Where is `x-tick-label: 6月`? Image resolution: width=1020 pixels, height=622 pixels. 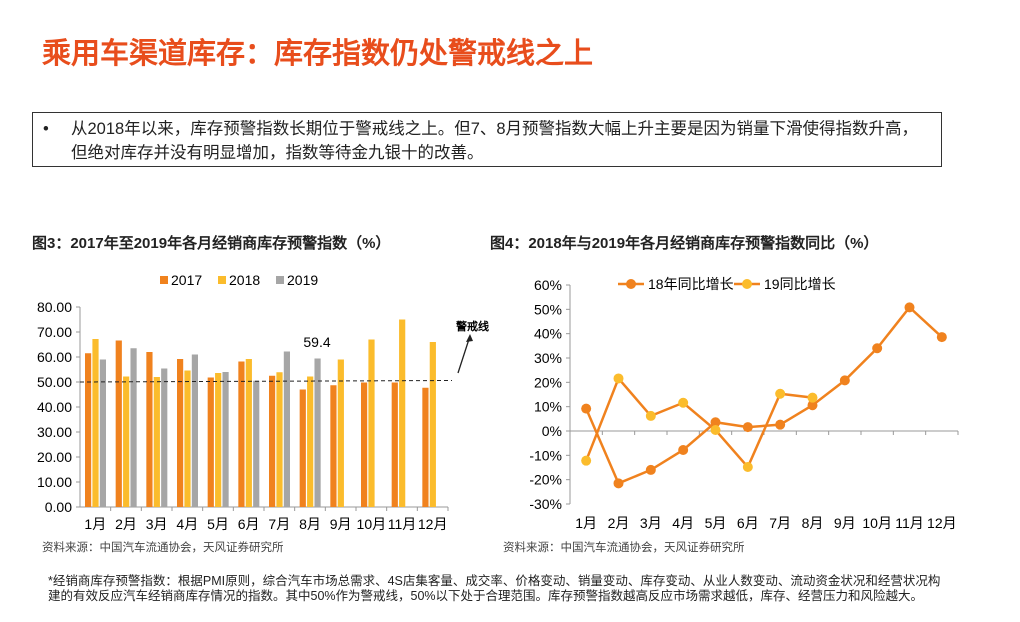
x-tick-label: 6月 is located at coordinates (249, 524).